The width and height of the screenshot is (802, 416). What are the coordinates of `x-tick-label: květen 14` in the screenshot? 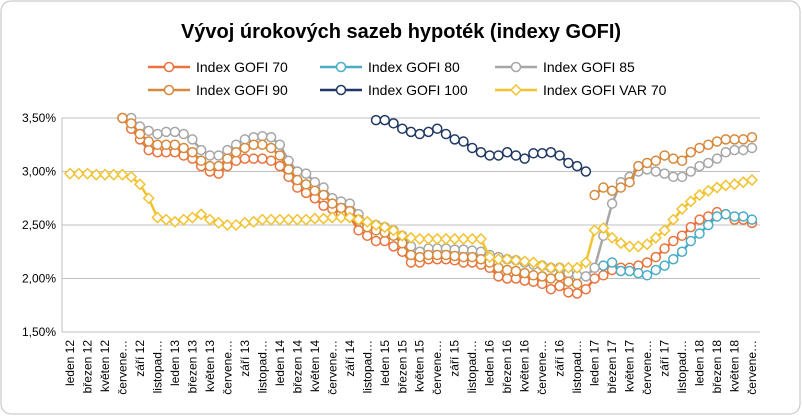 It's located at (315, 366).